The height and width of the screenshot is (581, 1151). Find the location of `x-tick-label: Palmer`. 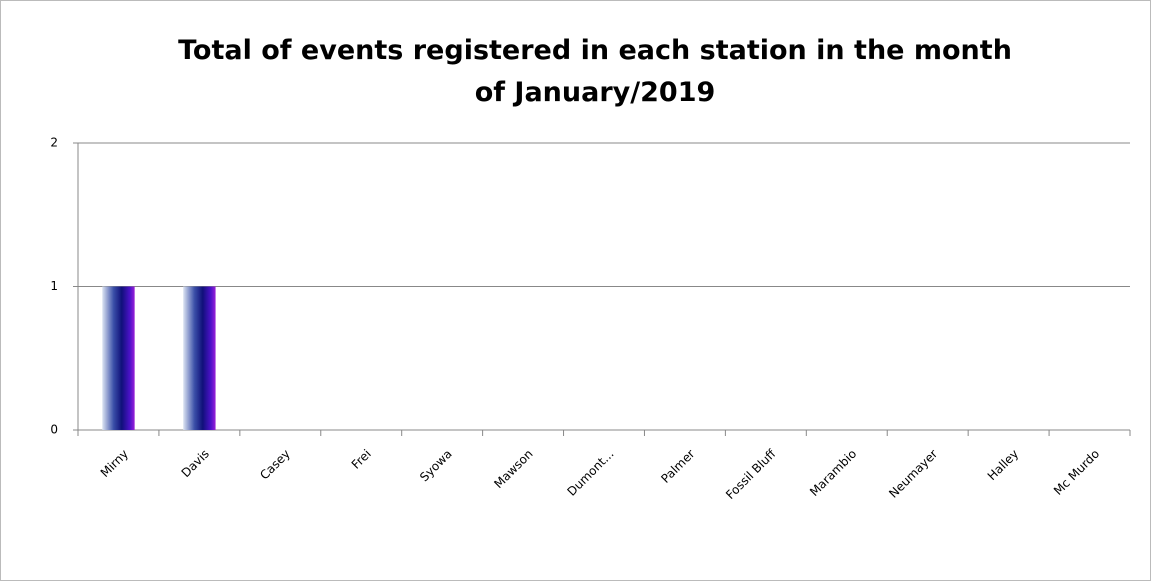

x-tick-label: Palmer is located at coordinates (677, 466).